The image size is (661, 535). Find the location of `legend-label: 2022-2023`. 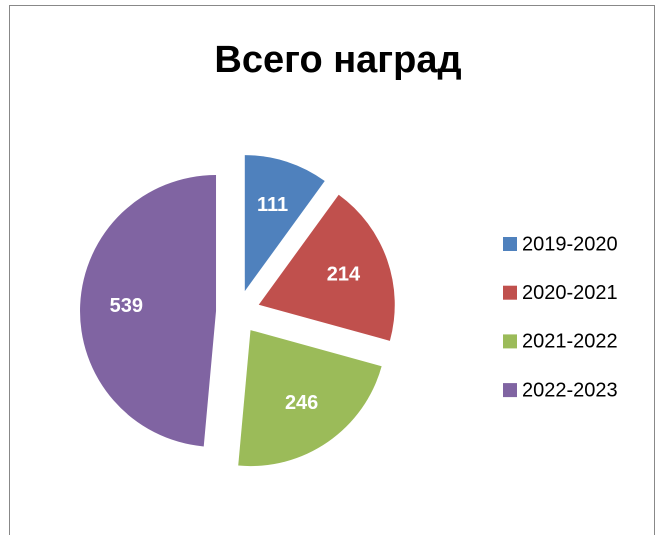

legend-label: 2022-2023 is located at coordinates (570, 390).